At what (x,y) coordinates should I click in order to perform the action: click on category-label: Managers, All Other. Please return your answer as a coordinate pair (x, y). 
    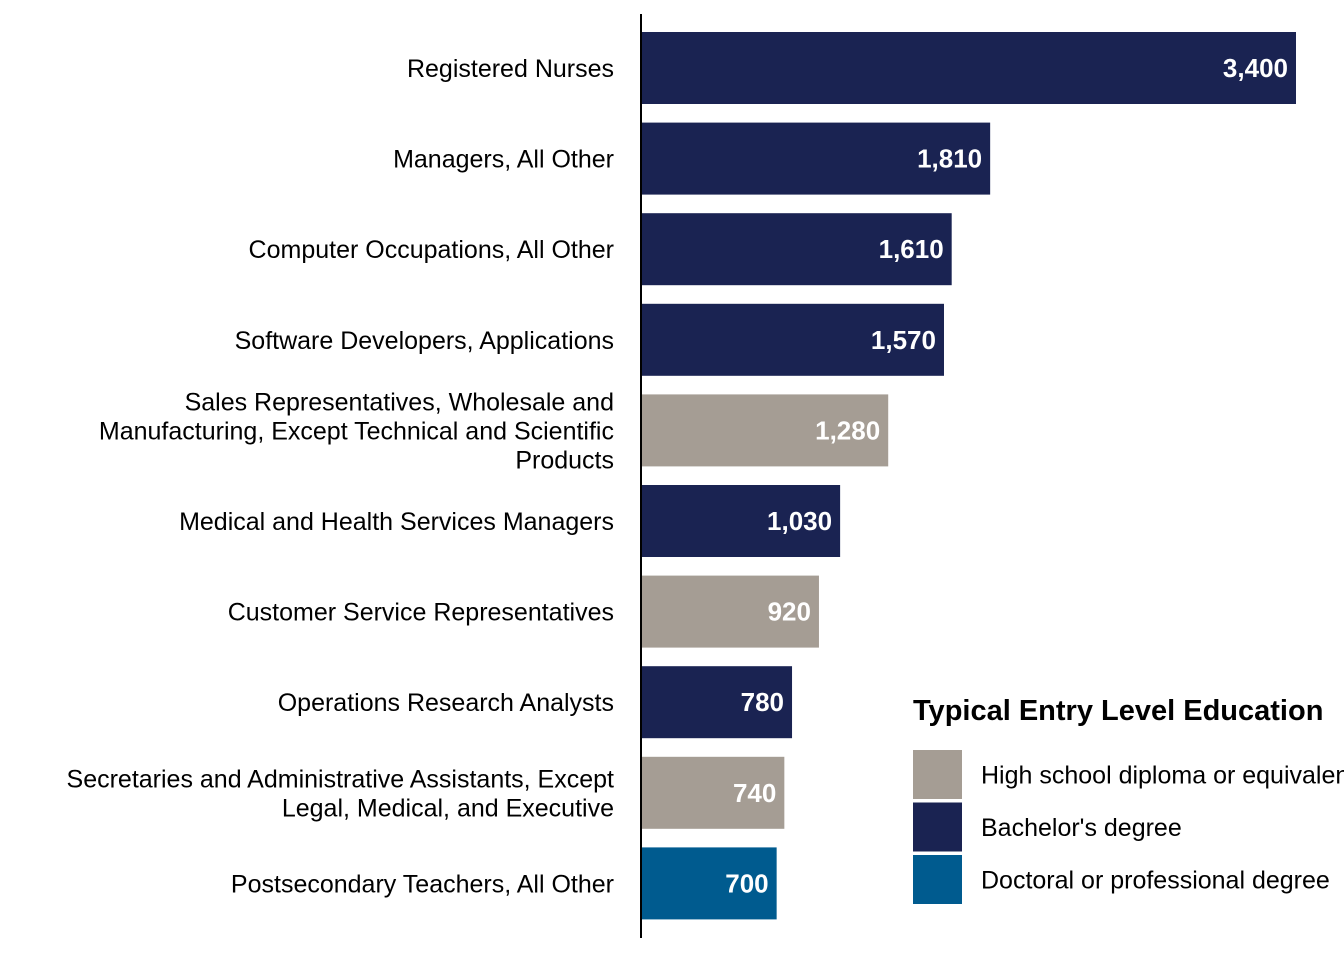
    Looking at the image, I should click on (503, 160).